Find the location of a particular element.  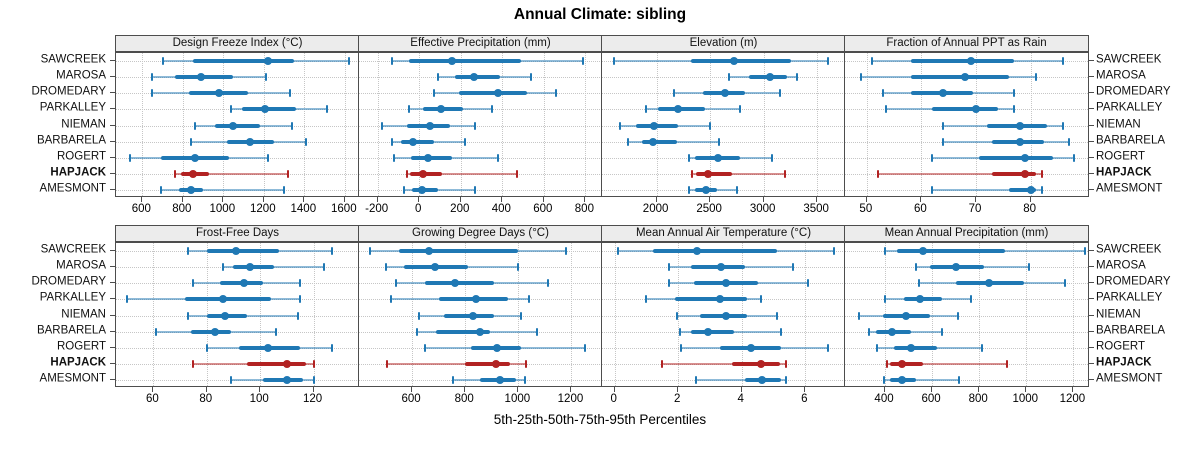

x-tick-label: 3500 is located at coordinates (816, 209).